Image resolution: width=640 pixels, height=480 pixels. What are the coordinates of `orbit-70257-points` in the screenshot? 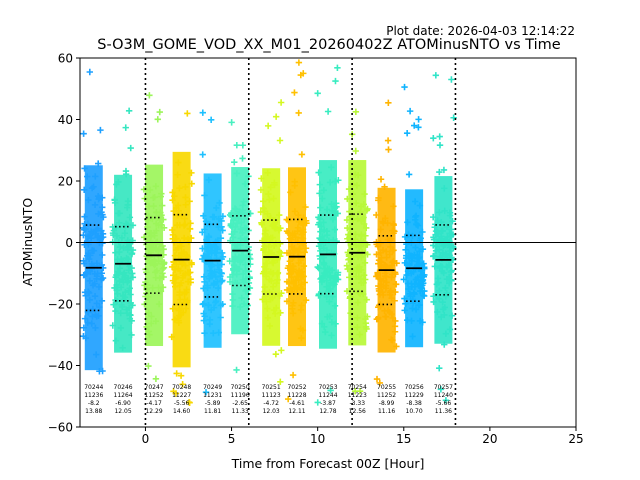 It's located at (443, 238).